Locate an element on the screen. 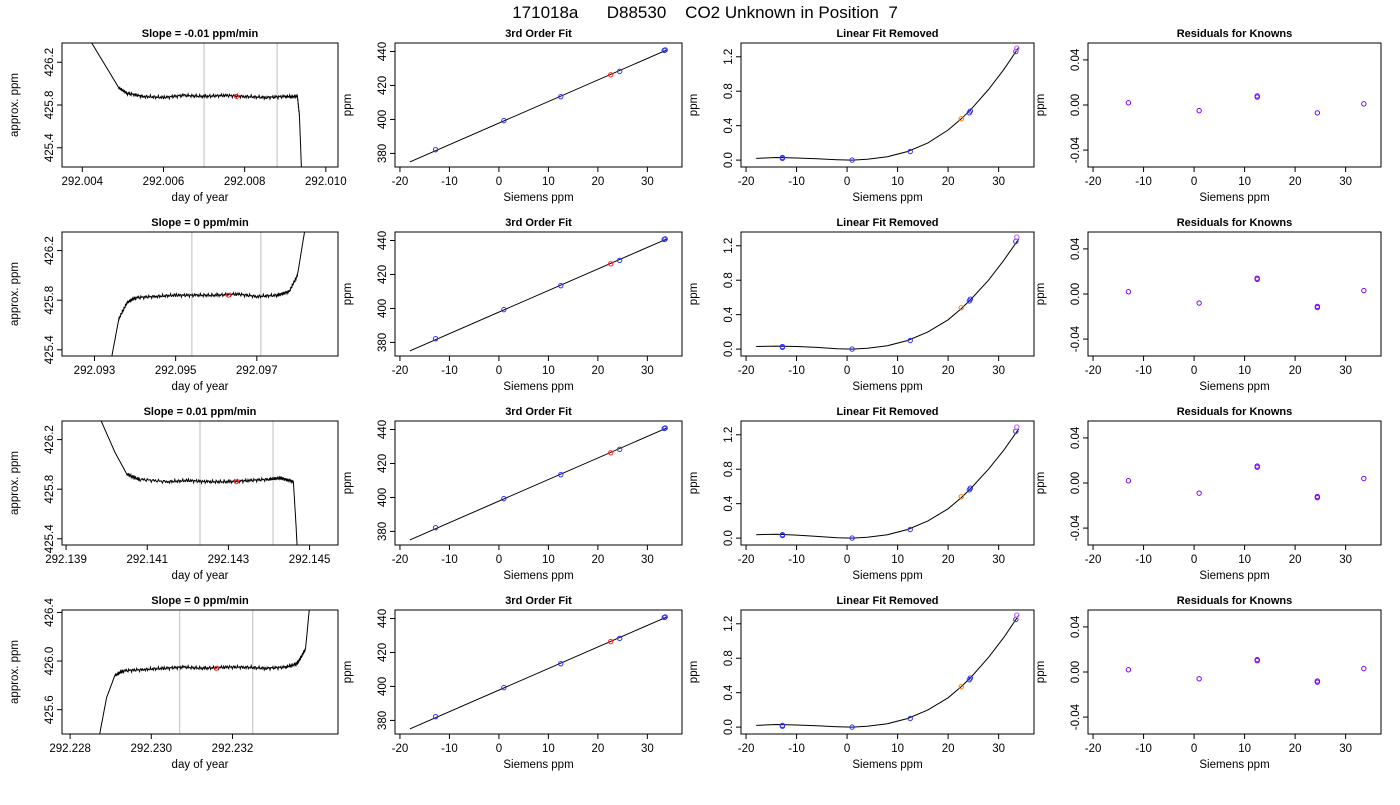 The image size is (1400, 805). y-tick-label: 0.0 is located at coordinates (729, 160).